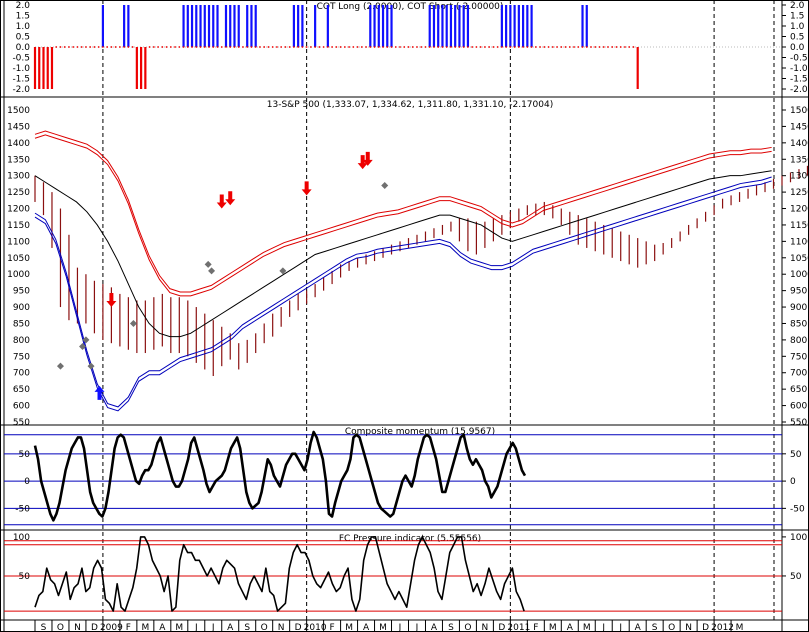 This screenshot has width=809, height=632. What do you see at coordinates (799, 80) in the screenshot?
I see `cot-y-tick-label: -1.5` at bounding box center [799, 80].